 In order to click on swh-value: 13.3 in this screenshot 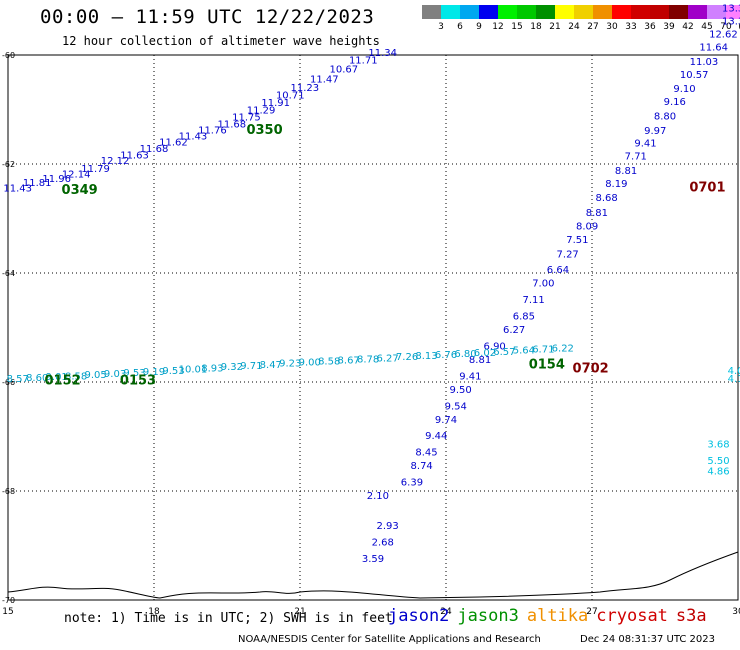, I will do `click(731, 21)`.